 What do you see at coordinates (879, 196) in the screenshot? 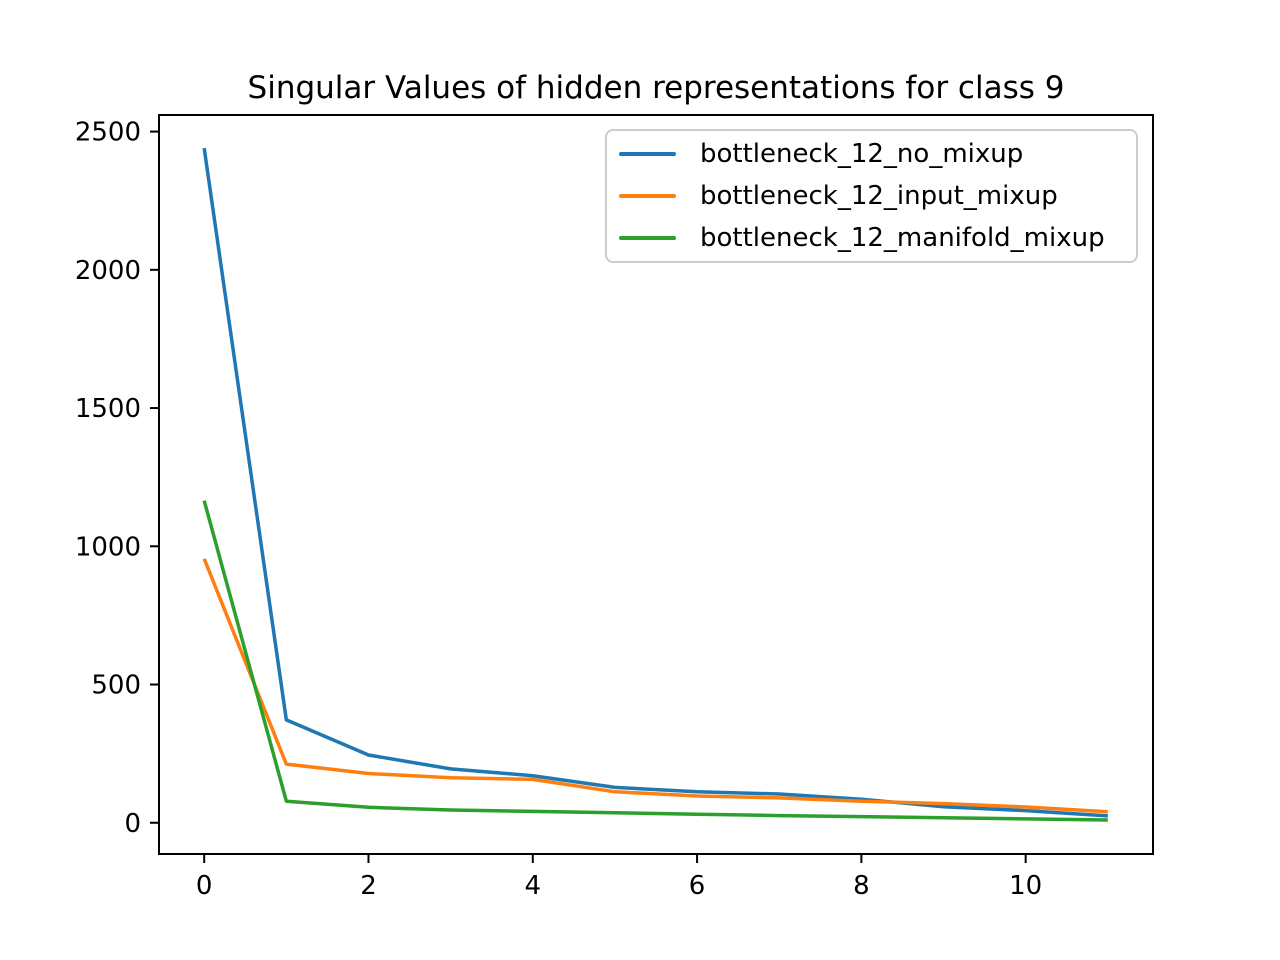
I see `legend-label-input-mixup: bottleneck_12_input_mixup` at bounding box center [879, 196].